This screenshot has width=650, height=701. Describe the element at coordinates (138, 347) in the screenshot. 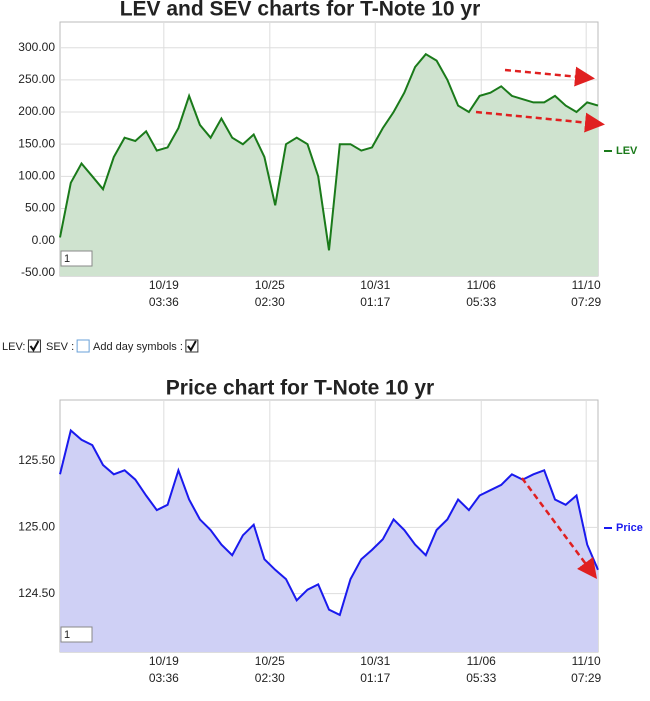

I see `control-label: Add day symbols :` at that location.